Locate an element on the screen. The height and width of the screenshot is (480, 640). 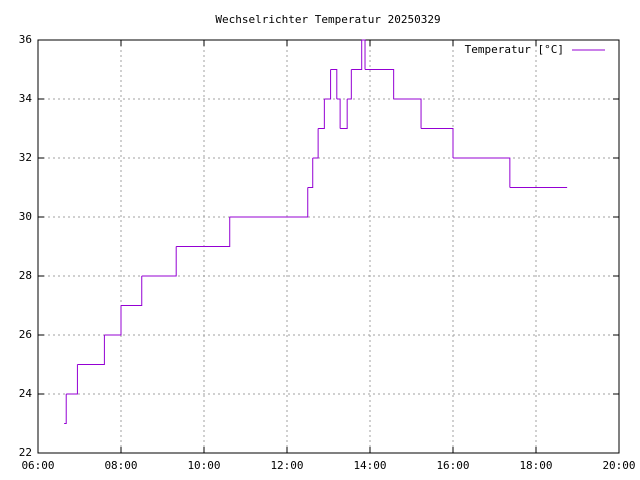
x-tick-label: 16:00 is located at coordinates (452, 465).